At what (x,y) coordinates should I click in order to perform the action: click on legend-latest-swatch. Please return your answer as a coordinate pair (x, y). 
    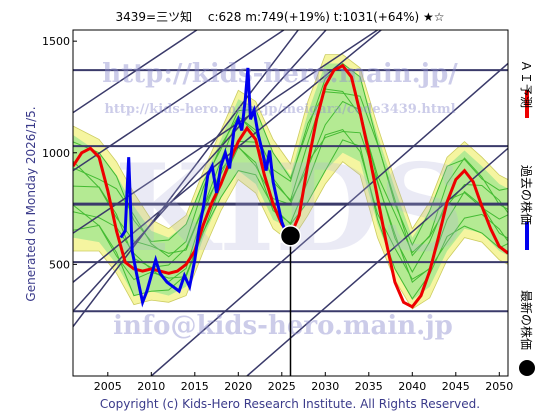
    Looking at the image, I should click on (527, 368).